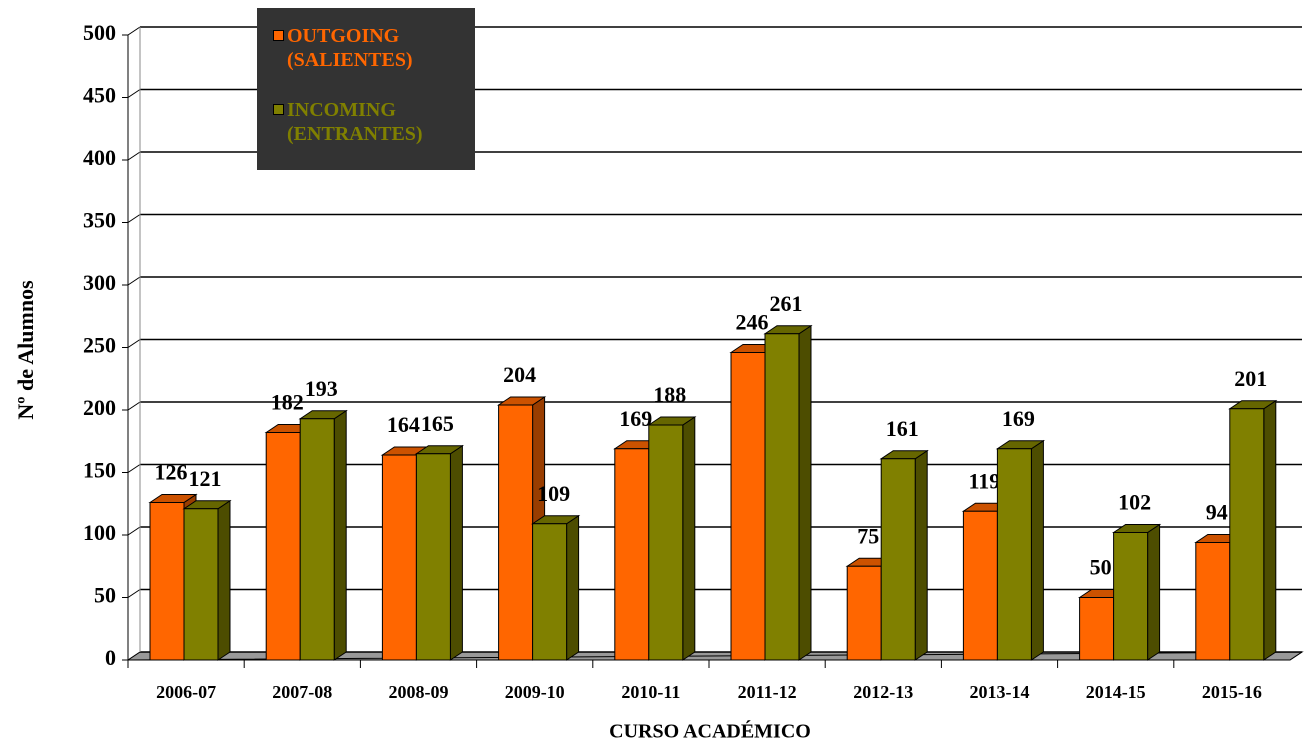 The height and width of the screenshot is (746, 1304). Describe the element at coordinates (99, 345) in the screenshot. I see `y-tick-label: 250` at that location.